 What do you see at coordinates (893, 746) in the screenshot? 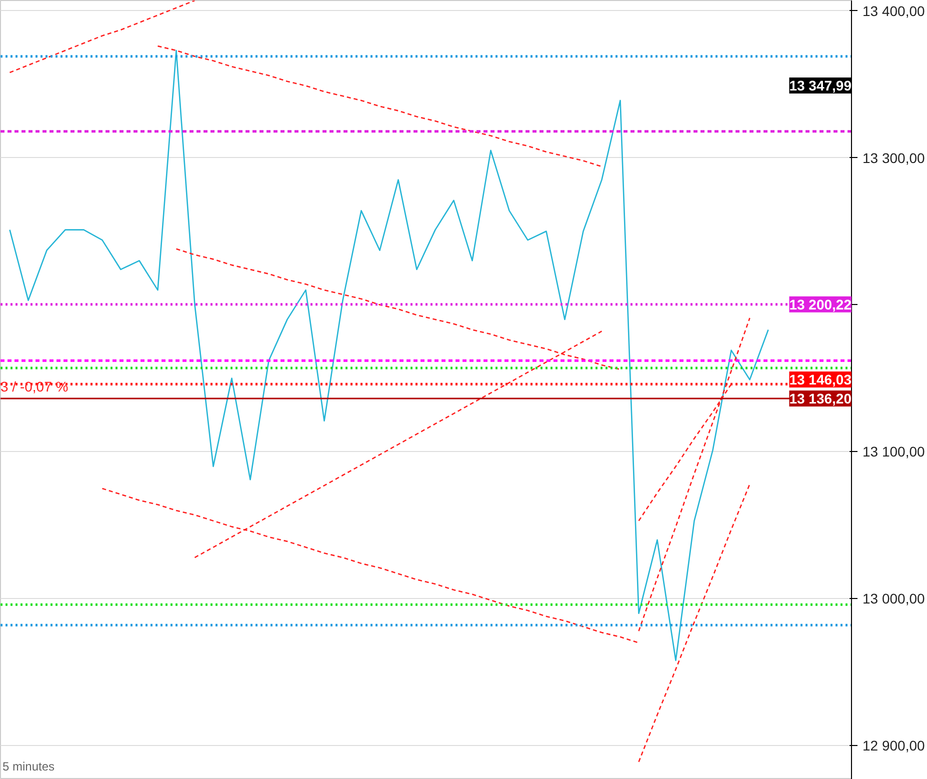
I see `y-tick-label: 12 900,00` at bounding box center [893, 746].